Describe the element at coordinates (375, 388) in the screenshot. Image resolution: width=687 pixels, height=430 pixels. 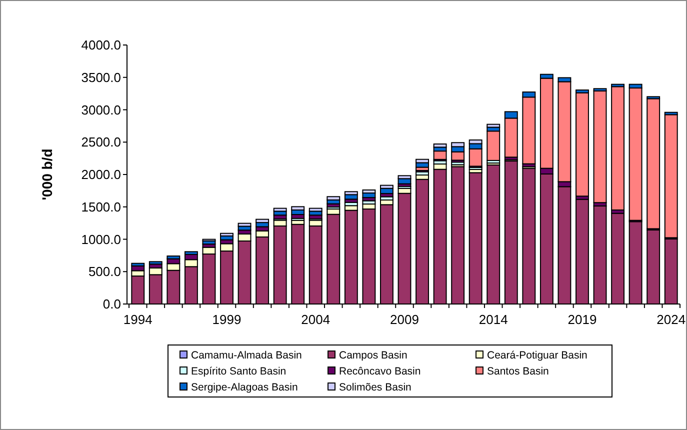
I see `legend-label: Solimões Basin` at that location.